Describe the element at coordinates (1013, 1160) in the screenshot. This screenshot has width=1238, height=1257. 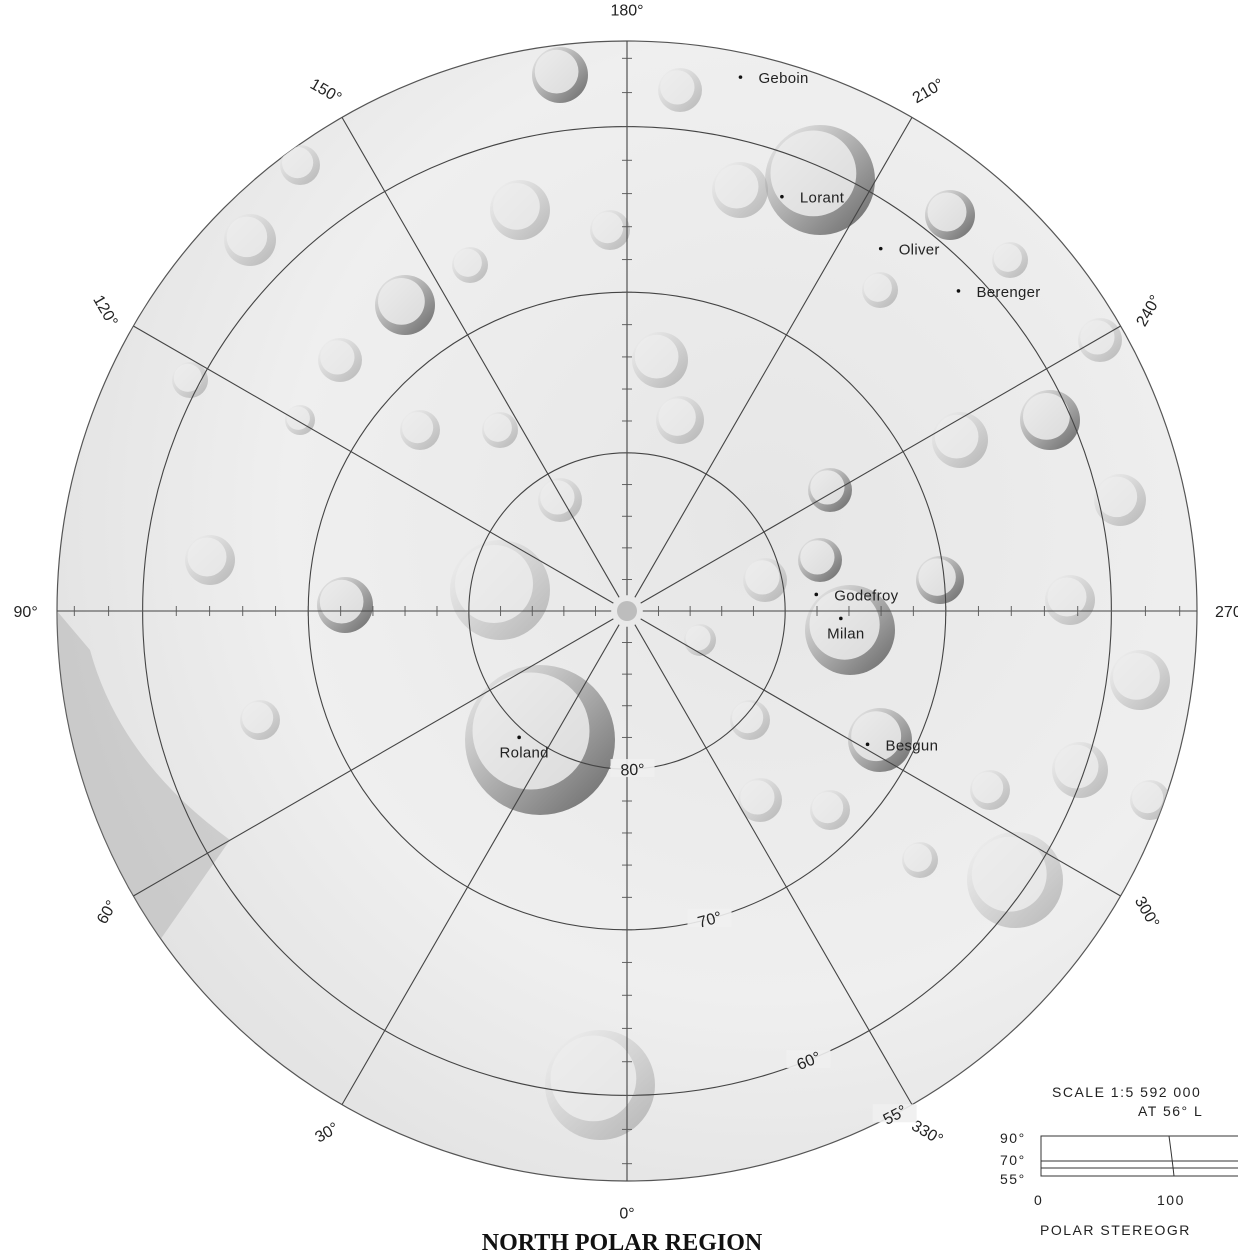
I see `scale-lat-70: 70°` at that location.